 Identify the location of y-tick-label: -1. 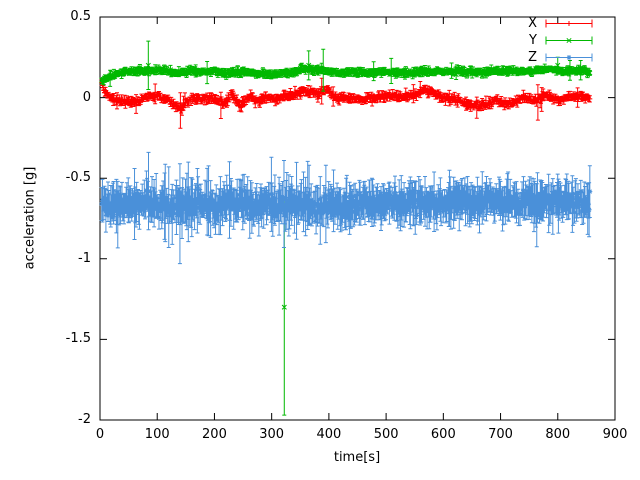
(84, 258).